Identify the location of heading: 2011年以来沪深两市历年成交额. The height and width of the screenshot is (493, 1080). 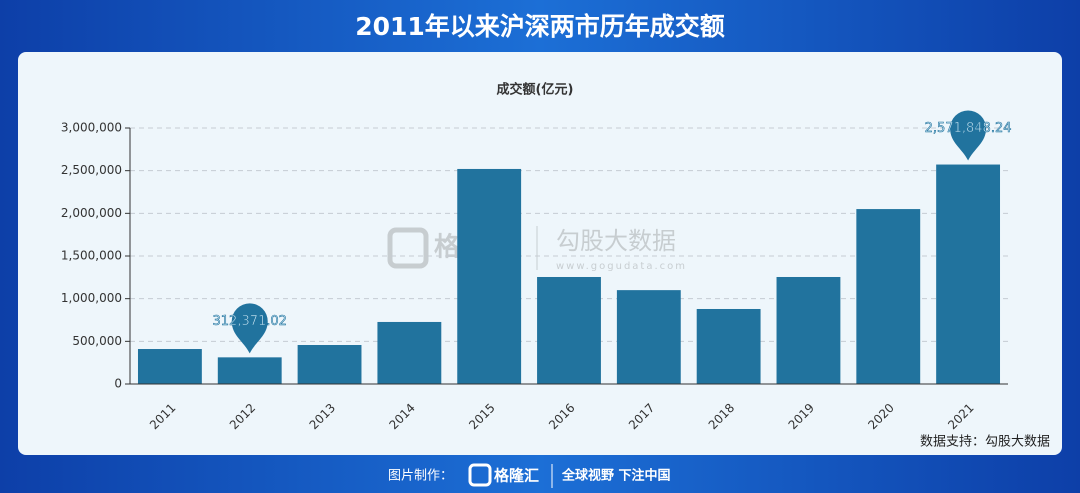
(540, 26).